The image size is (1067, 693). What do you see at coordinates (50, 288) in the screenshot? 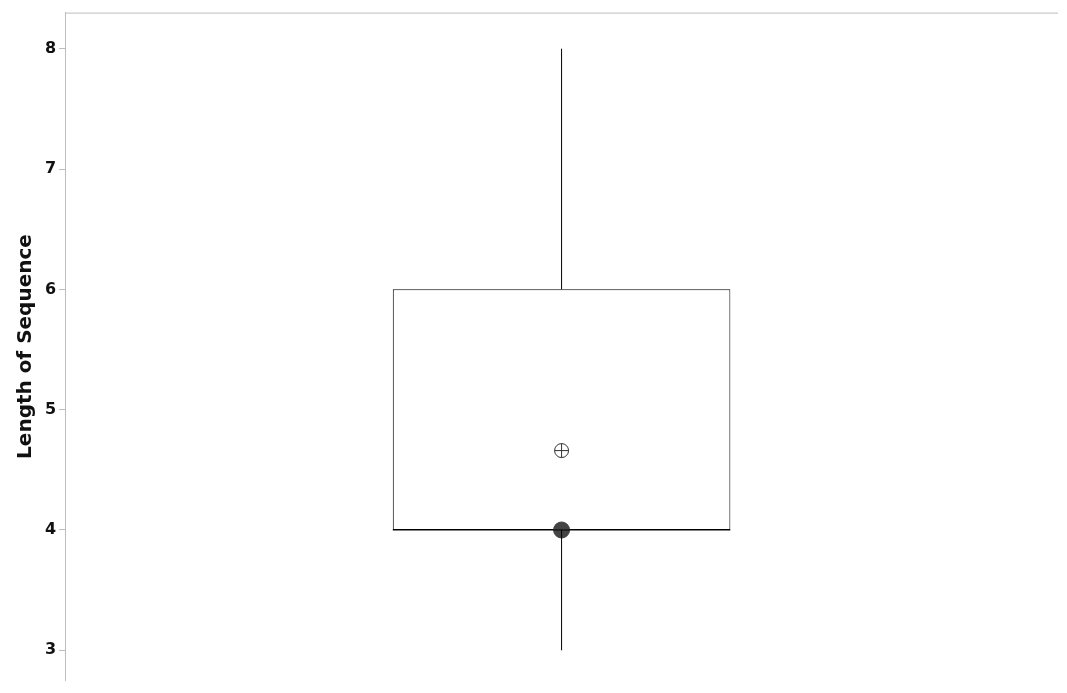
I see `y-tick-label: 6` at bounding box center [50, 288].